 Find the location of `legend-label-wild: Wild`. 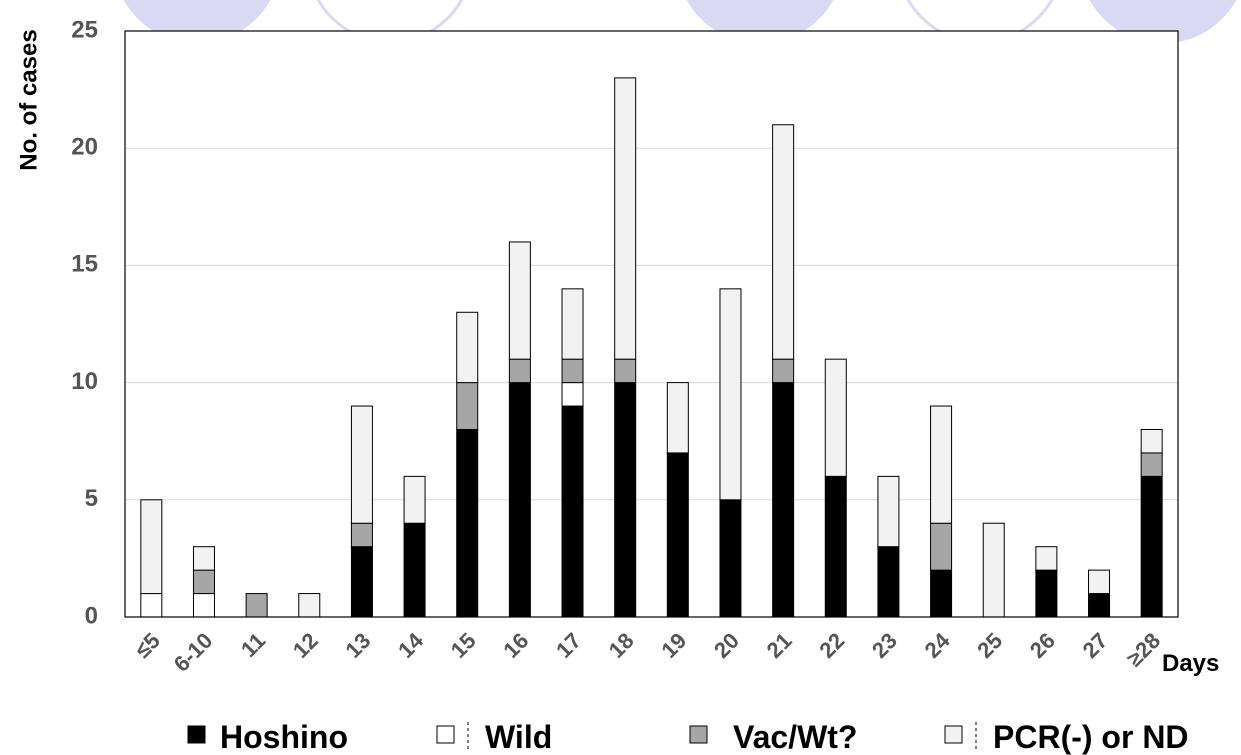

legend-label-wild: Wild is located at coordinates (518, 737).